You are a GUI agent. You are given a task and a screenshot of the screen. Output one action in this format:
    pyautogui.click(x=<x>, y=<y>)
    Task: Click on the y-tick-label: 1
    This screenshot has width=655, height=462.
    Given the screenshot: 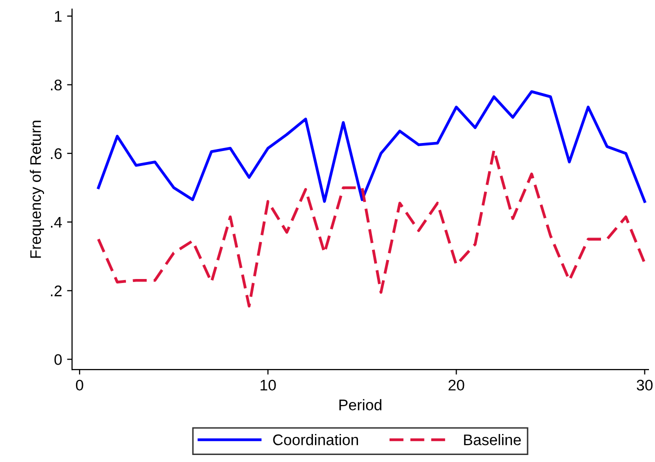 What is the action you would take?
    pyautogui.click(x=58, y=16)
    